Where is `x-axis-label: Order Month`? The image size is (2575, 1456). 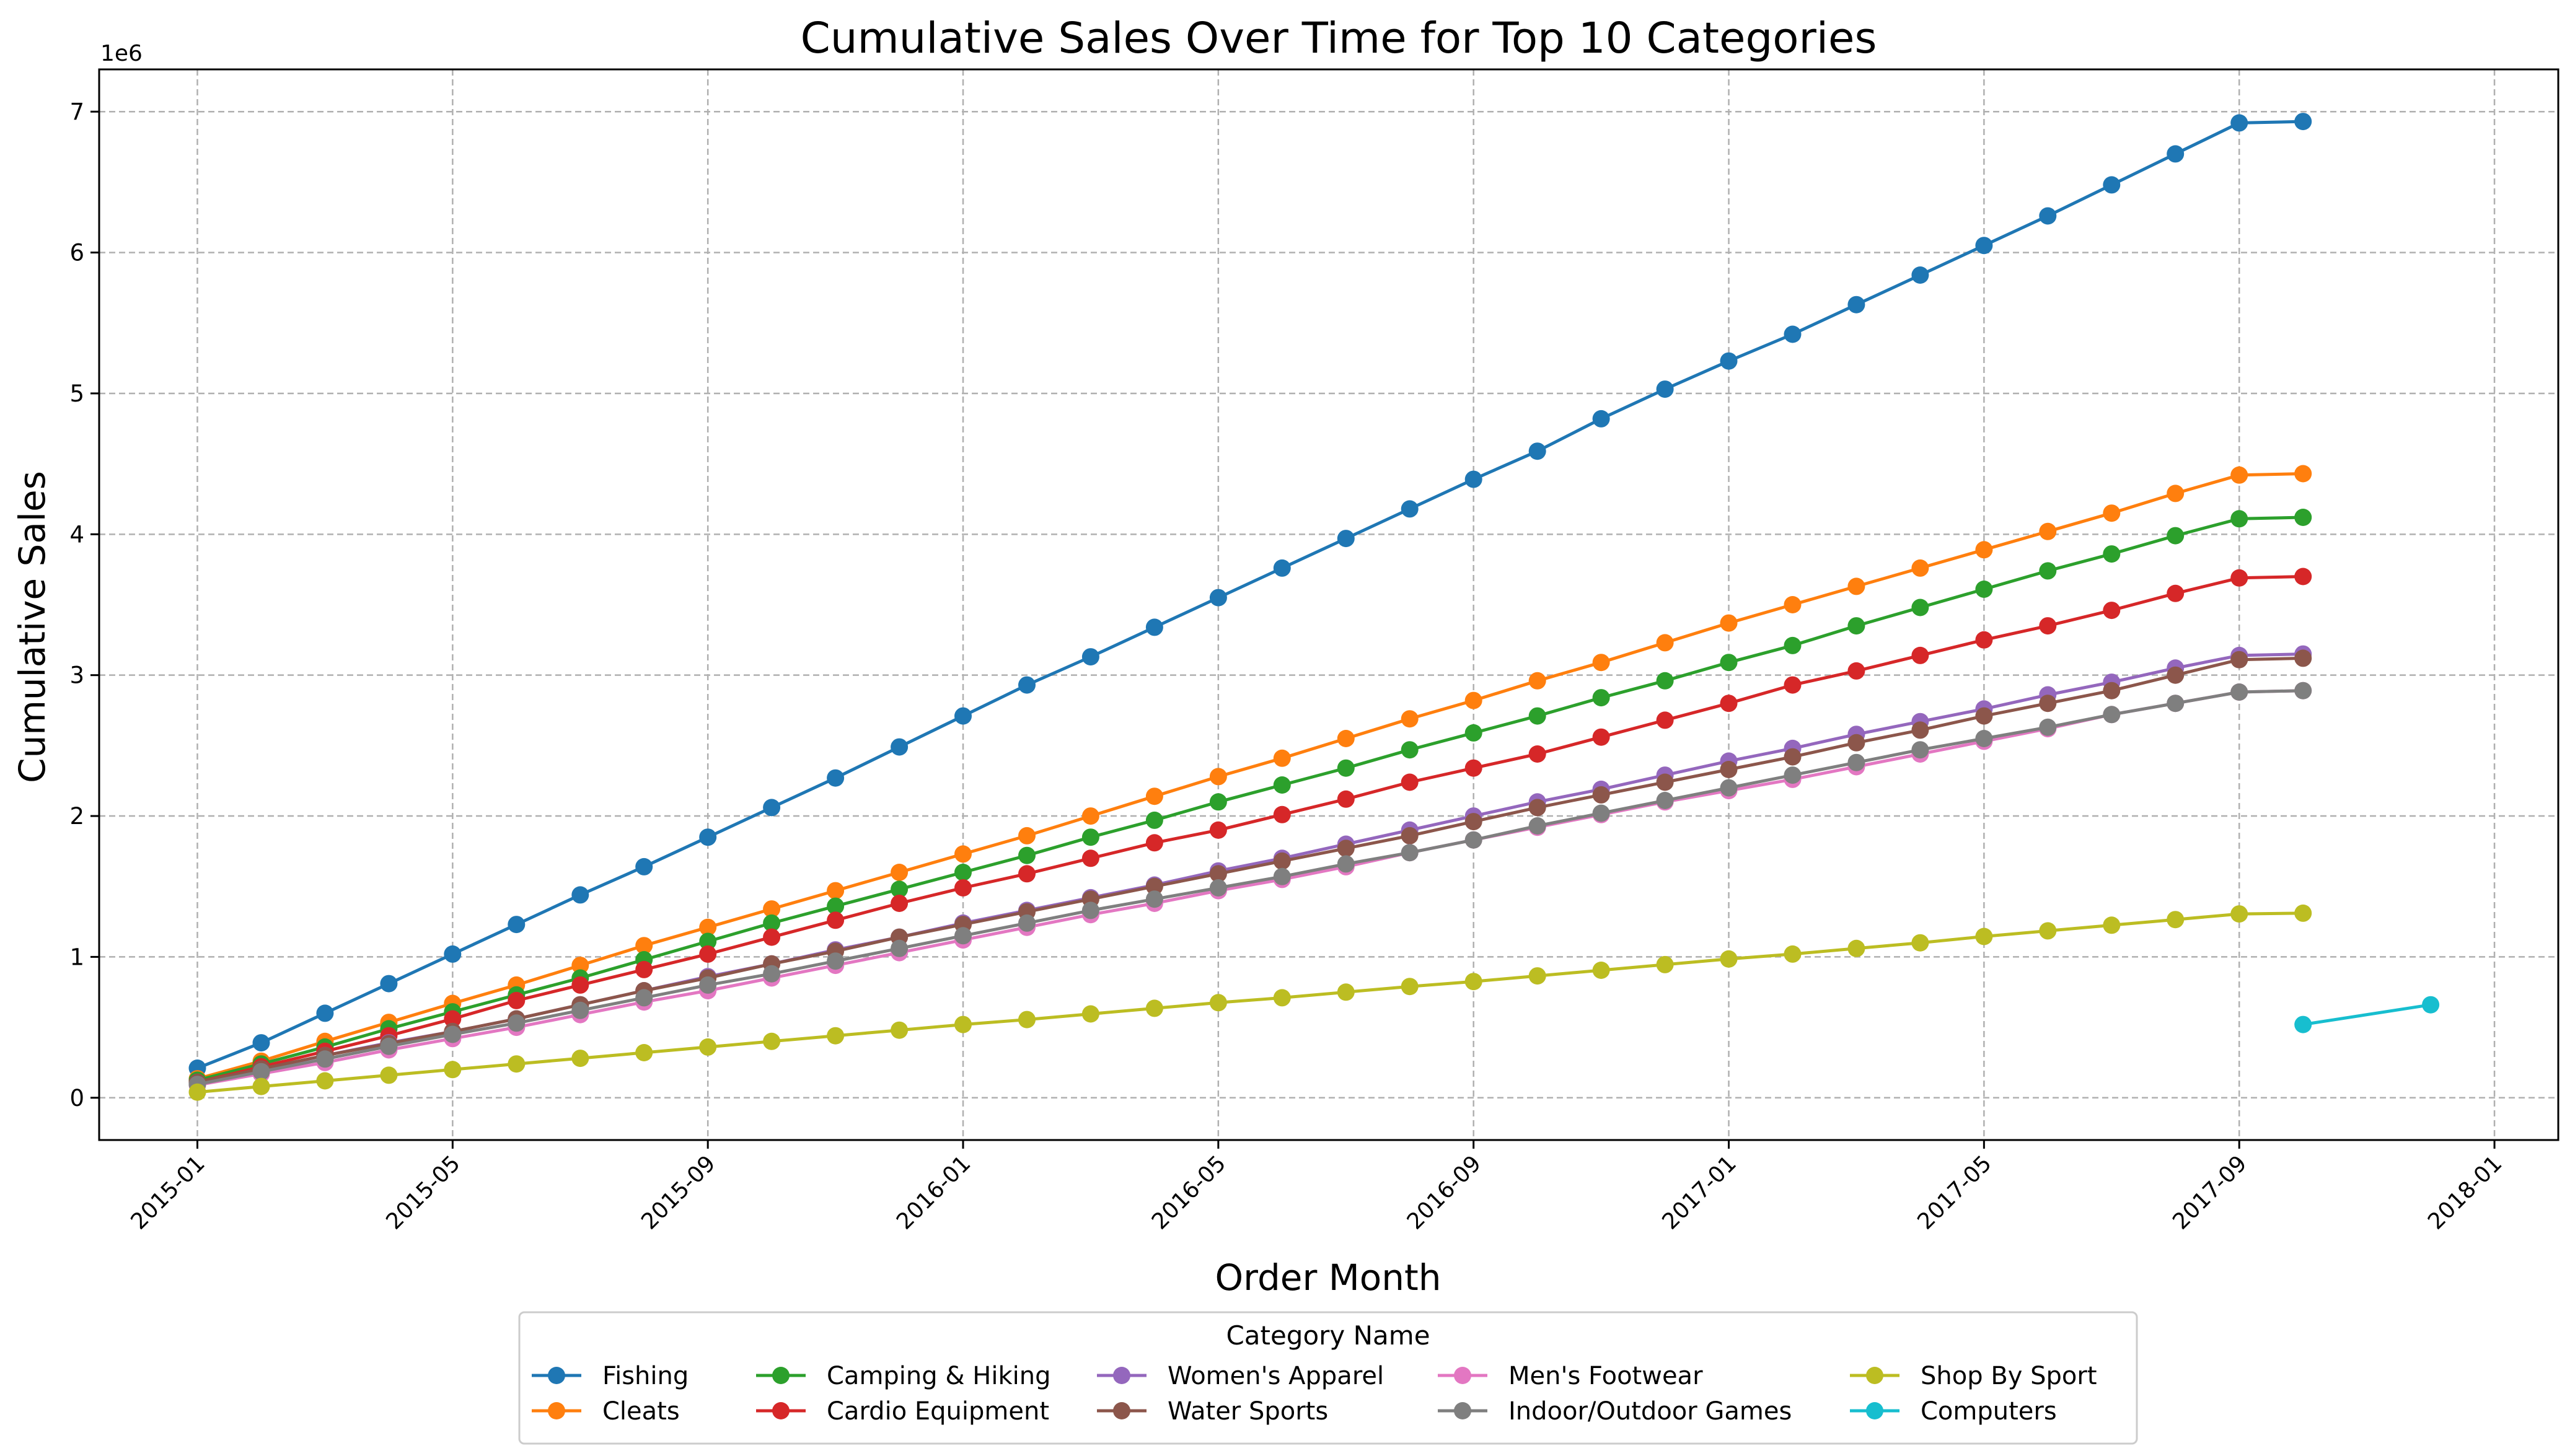
x-axis-label: Order Month is located at coordinates (1328, 1278).